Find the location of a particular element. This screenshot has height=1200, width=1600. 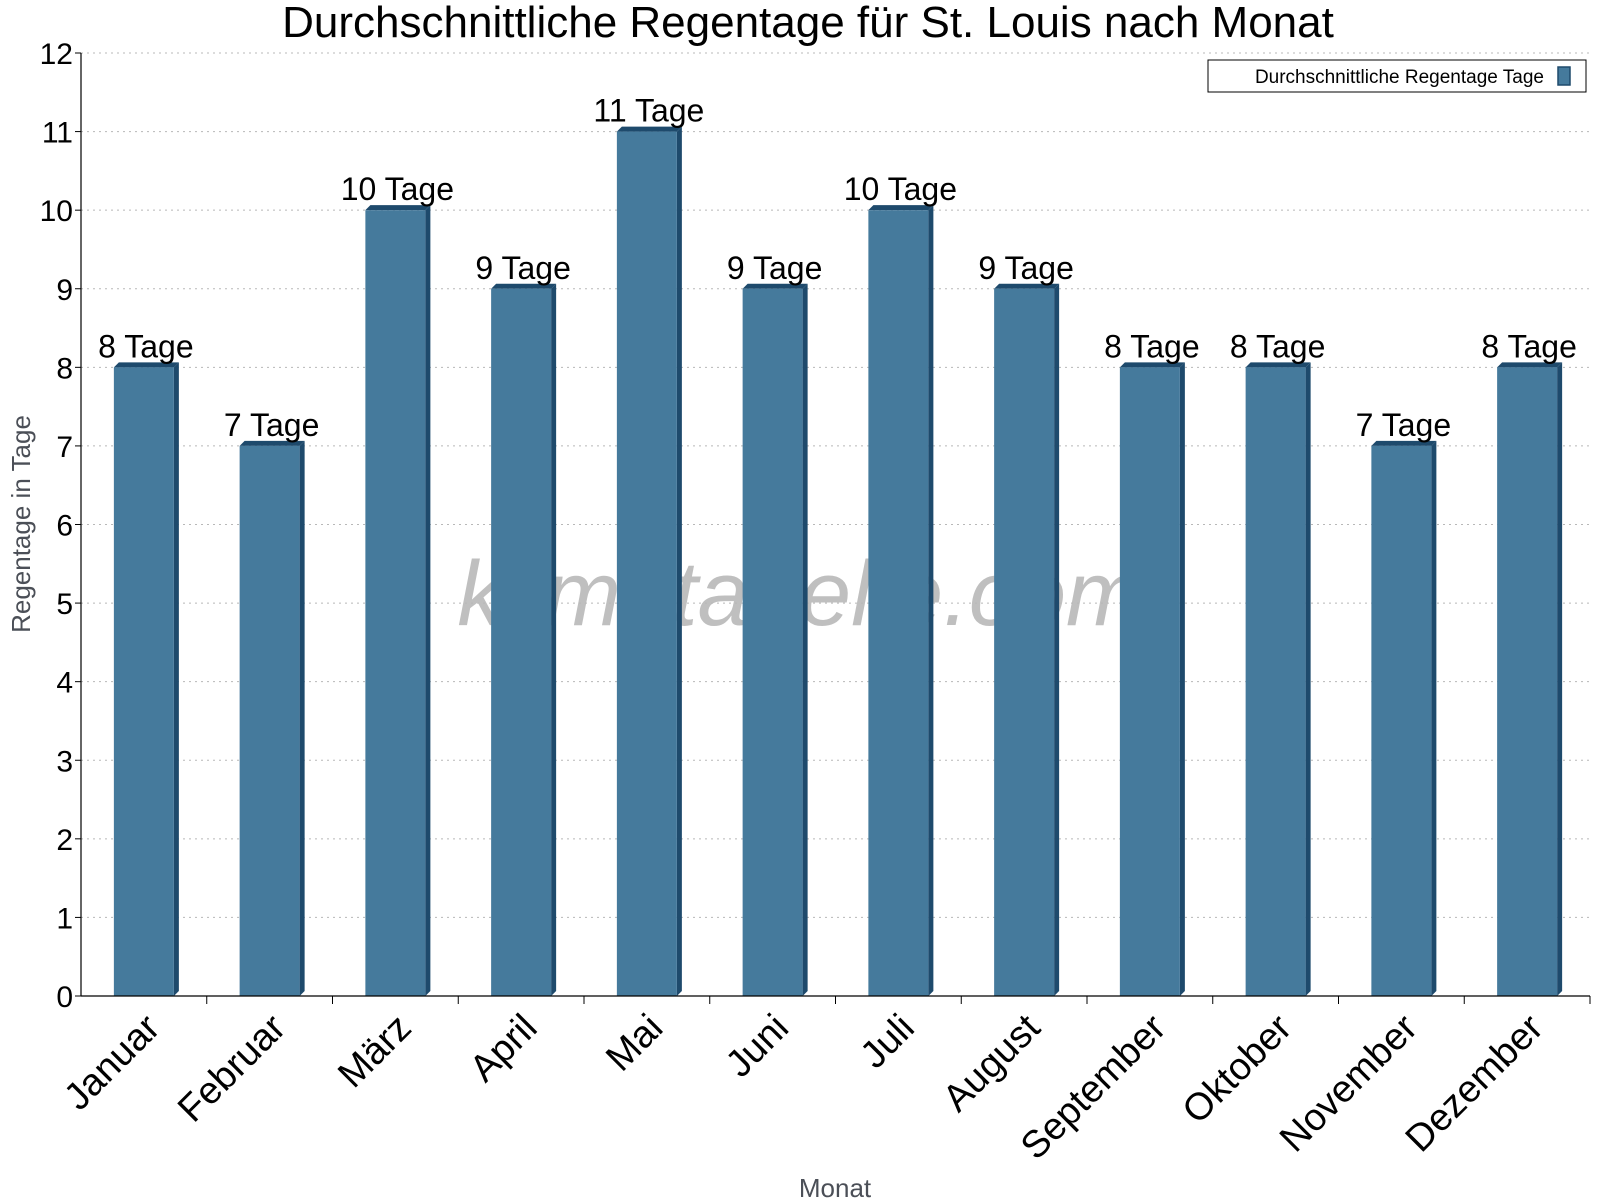

y-tick-label: 8 is located at coordinates (64, 368).